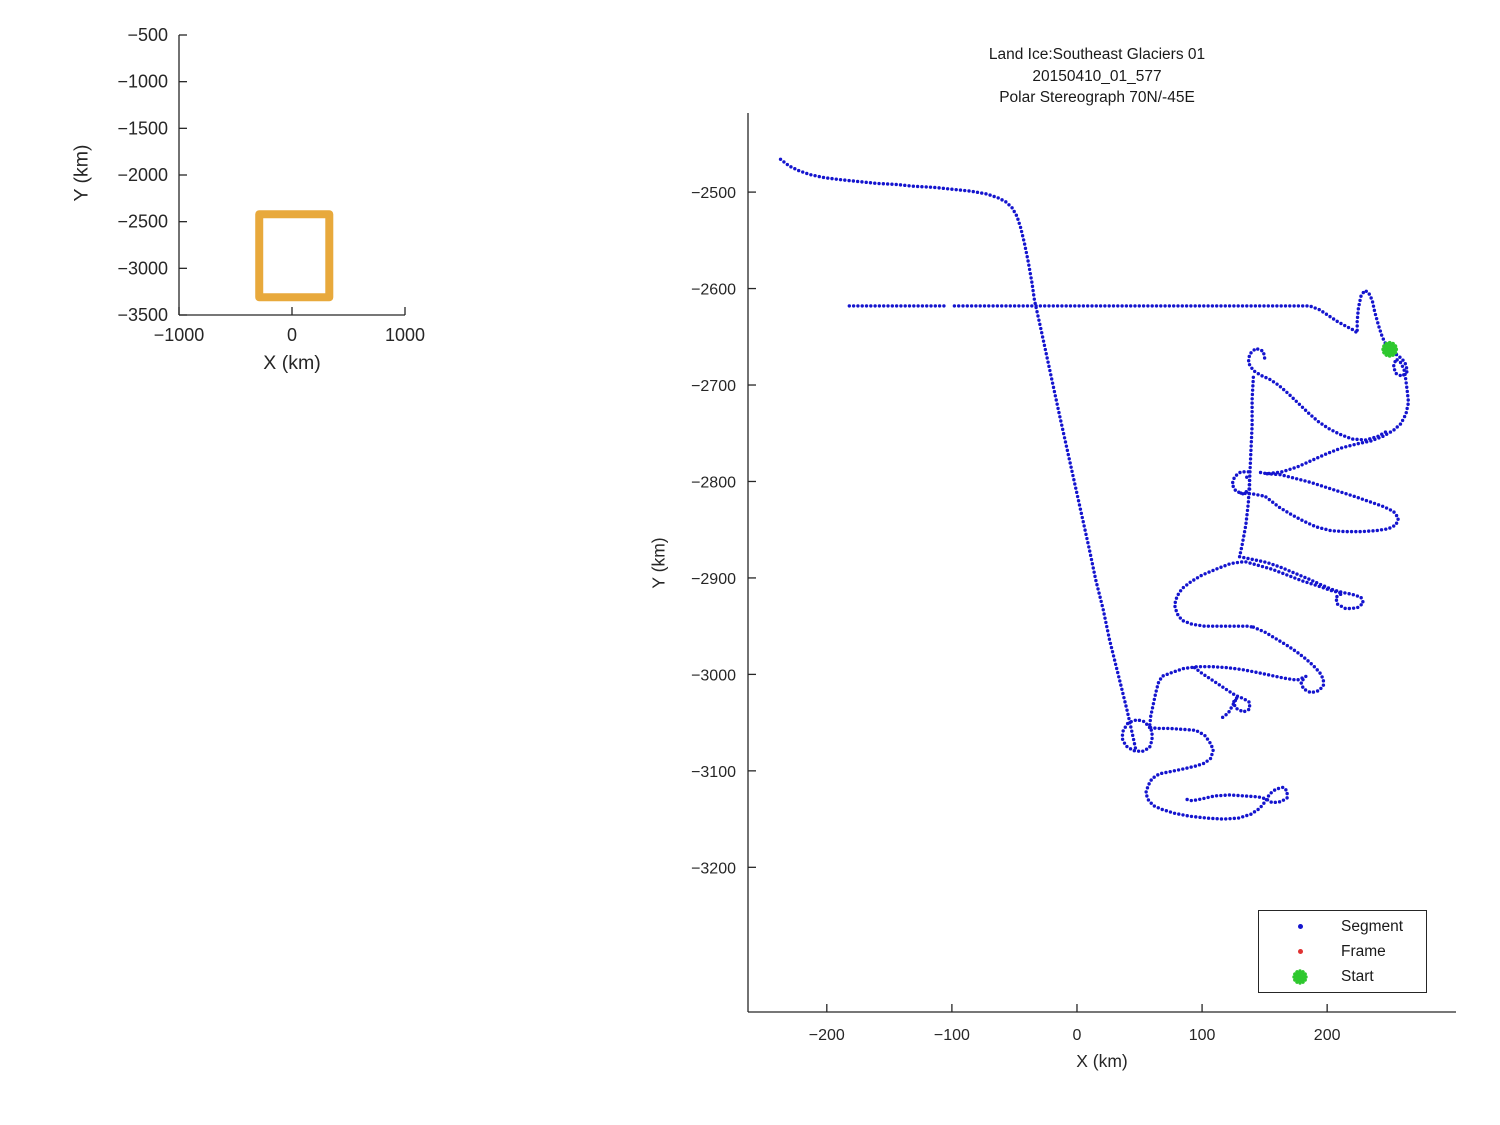  I want to click on inset-x-axis-label: X (km), so click(292, 363).